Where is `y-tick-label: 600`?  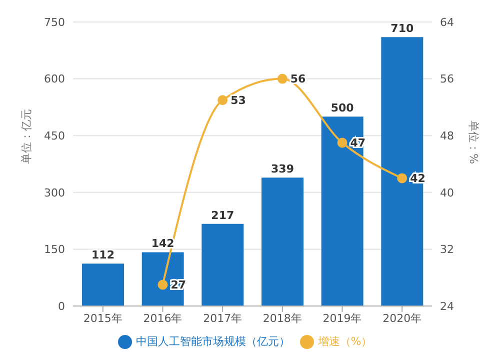
y-tick-label: 600 is located at coordinates (54, 79).